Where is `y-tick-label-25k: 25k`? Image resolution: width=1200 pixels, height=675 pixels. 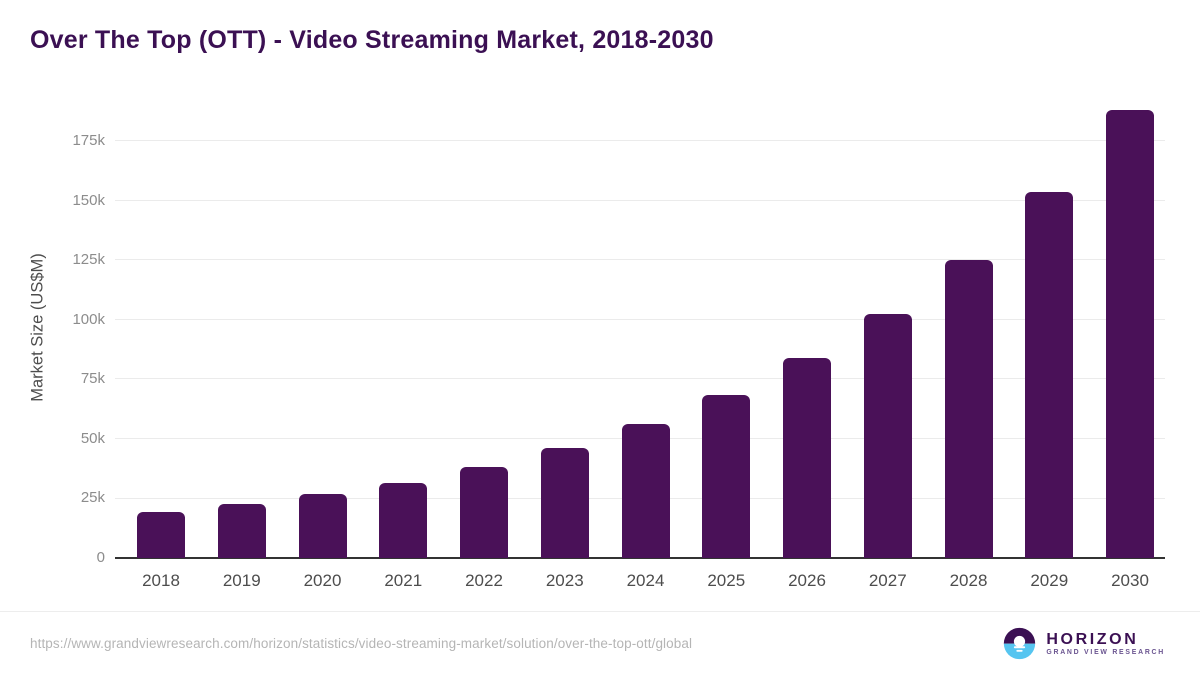
y-tick-label-25k: 25k is located at coordinates (92, 498).